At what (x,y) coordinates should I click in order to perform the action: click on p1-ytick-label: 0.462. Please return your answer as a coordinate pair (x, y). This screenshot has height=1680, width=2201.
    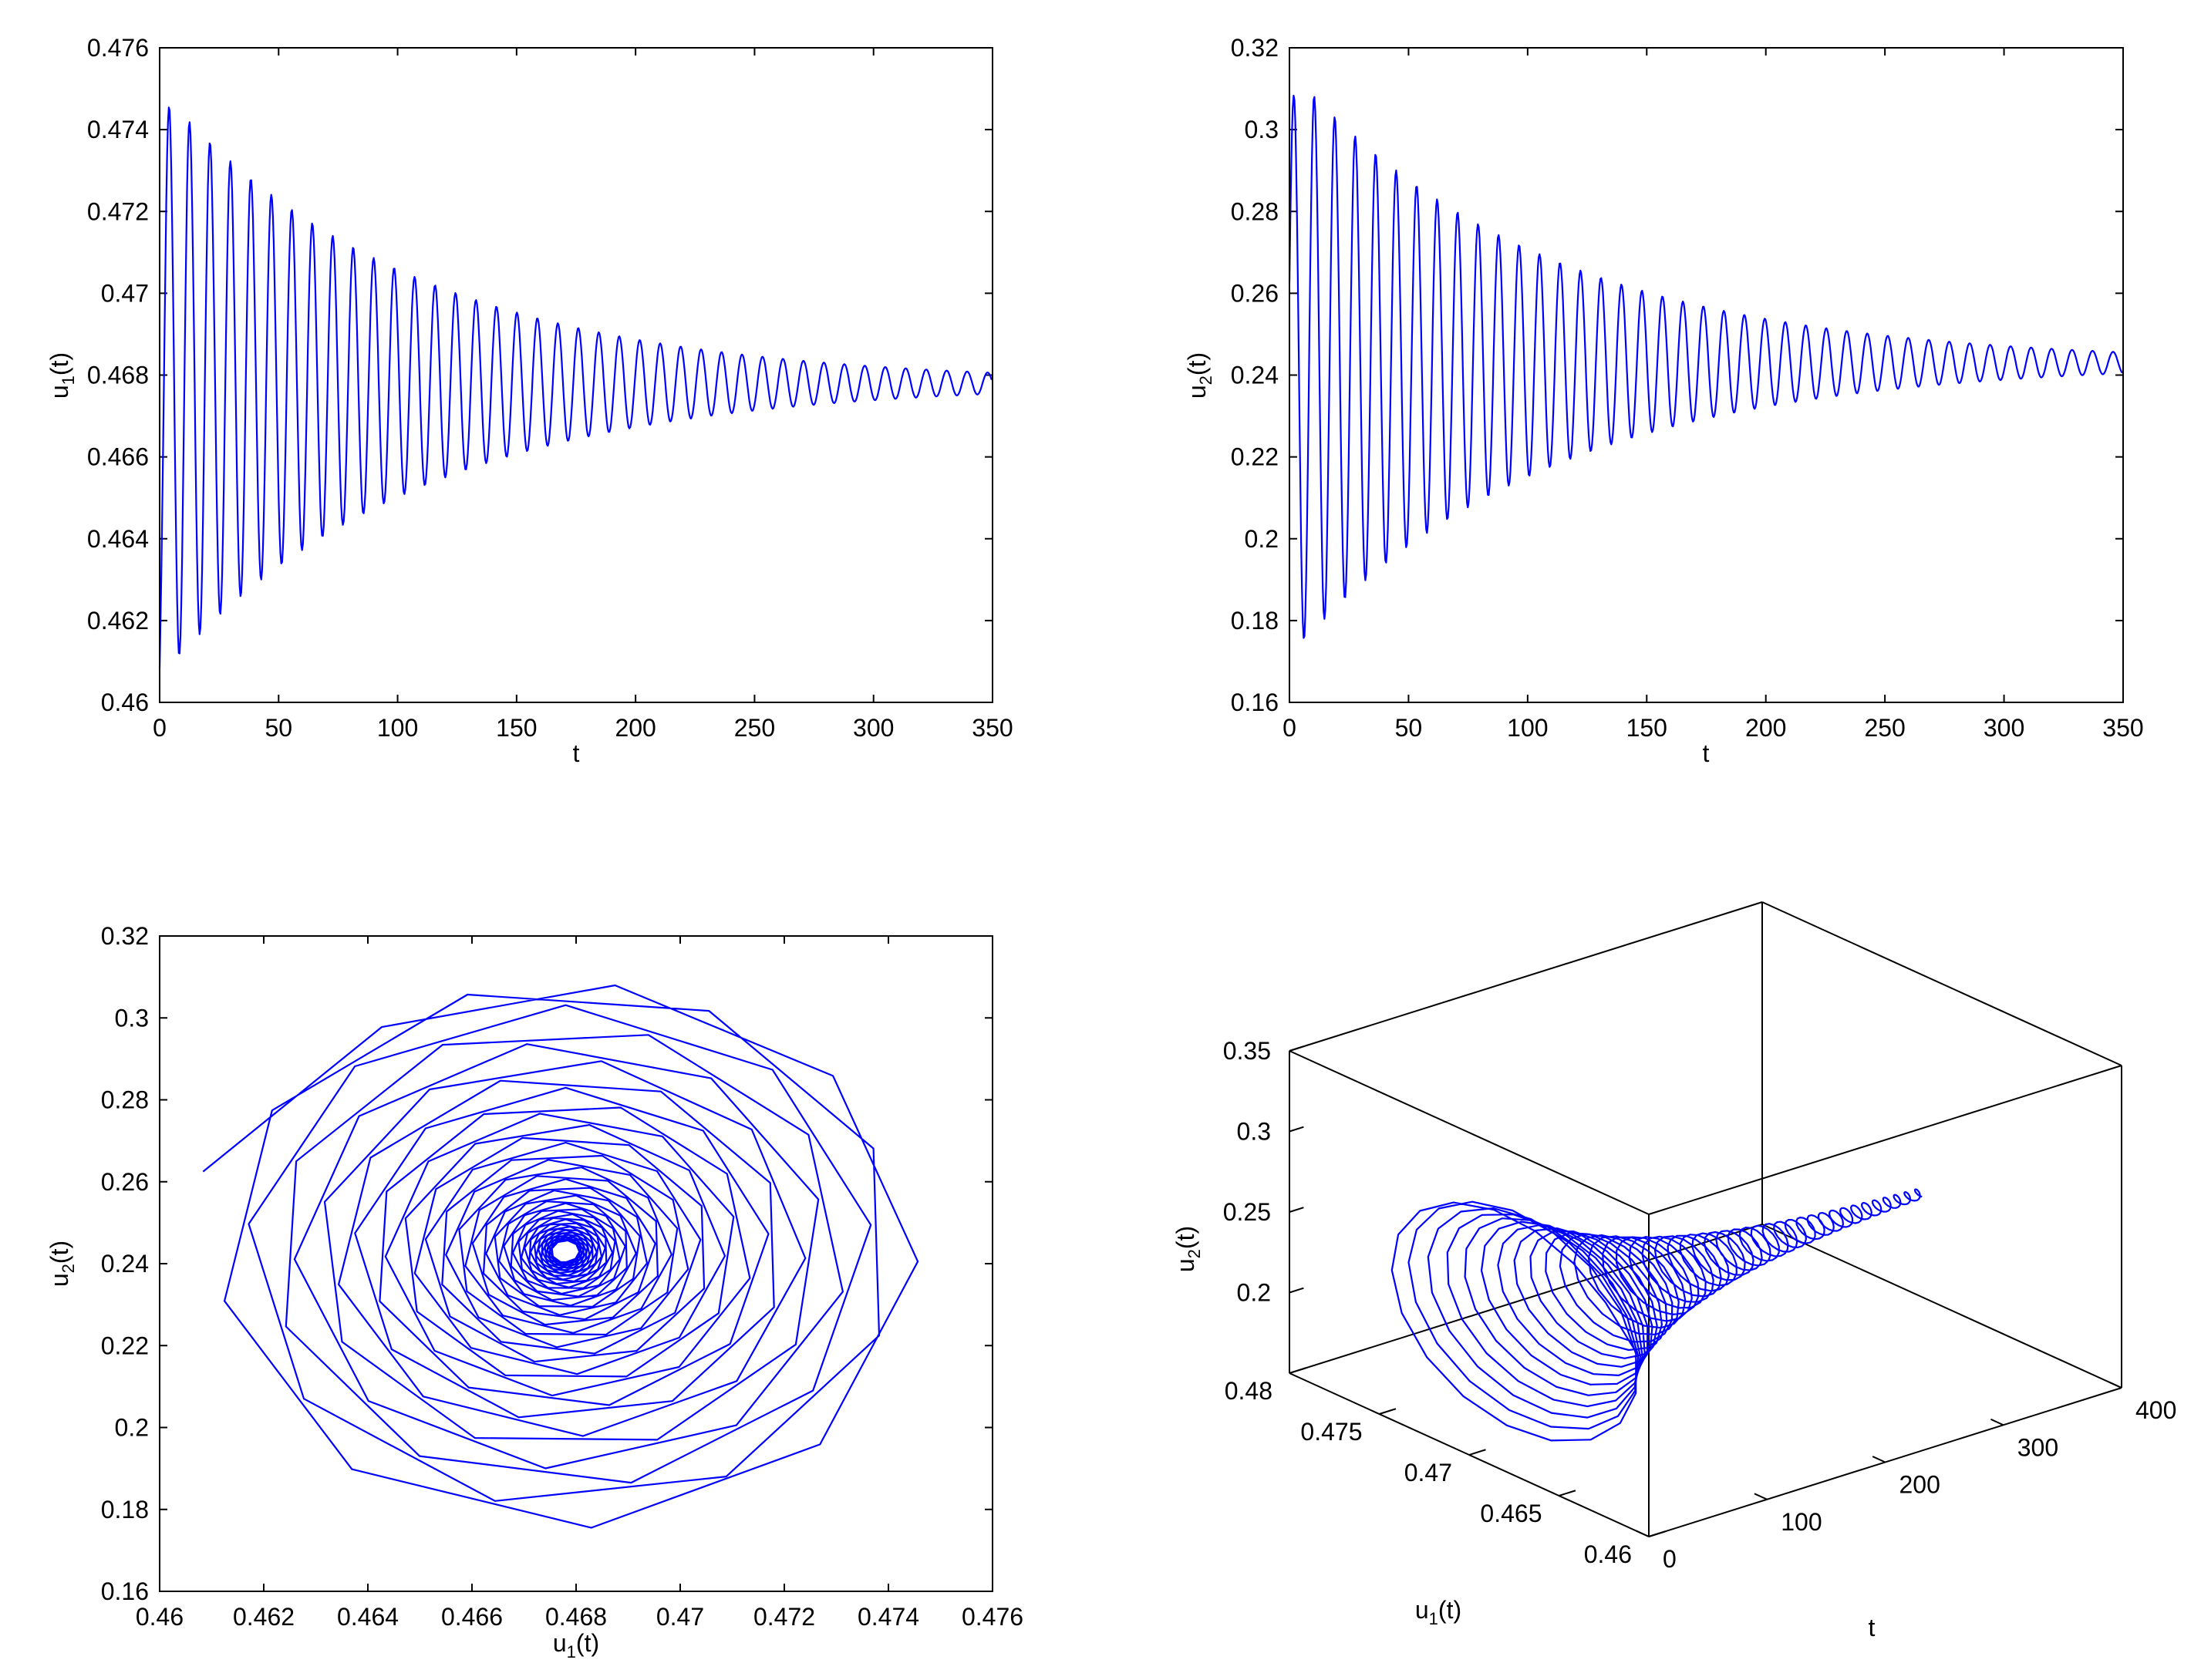
    Looking at the image, I should click on (118, 621).